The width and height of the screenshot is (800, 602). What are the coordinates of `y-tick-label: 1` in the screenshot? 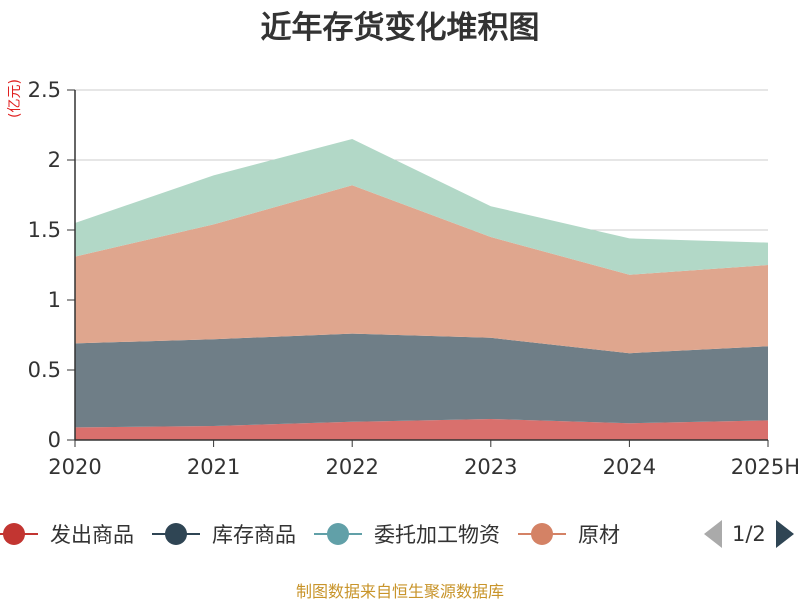 It's located at (54, 300).